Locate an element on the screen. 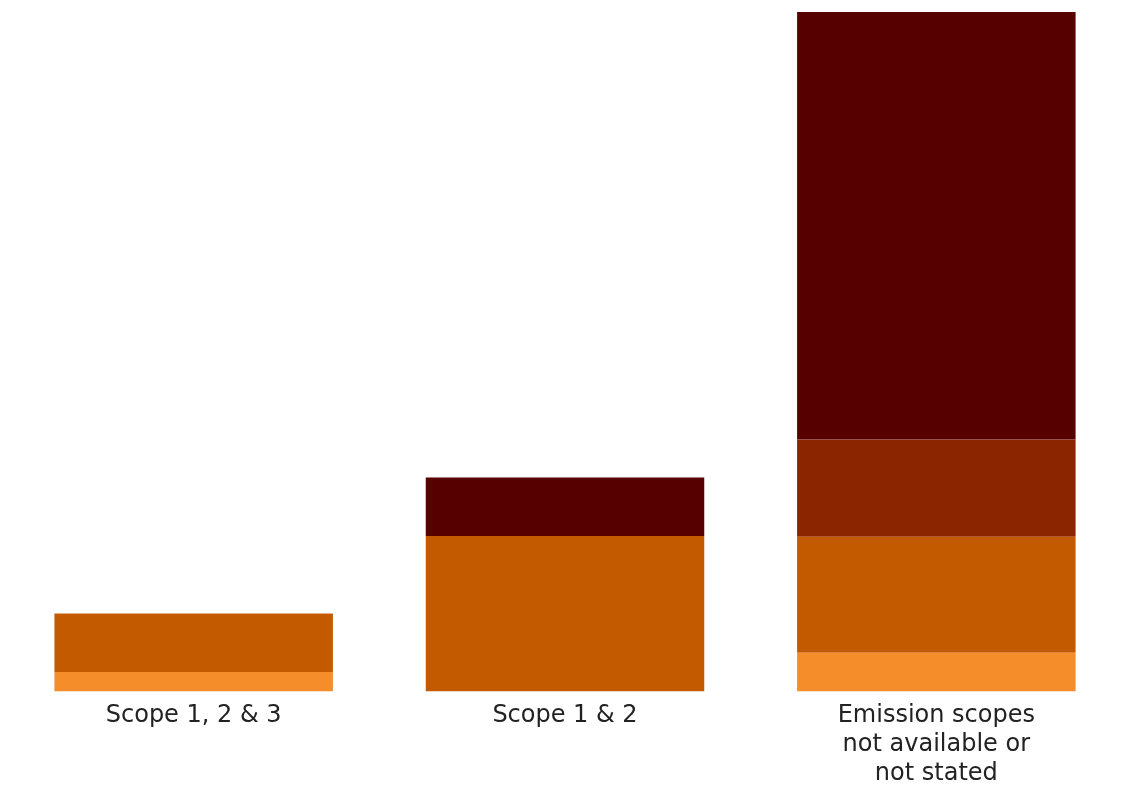 The width and height of the screenshot is (1130, 810). x-tick-label: Scope 1, 2 & 3 is located at coordinates (193, 714).